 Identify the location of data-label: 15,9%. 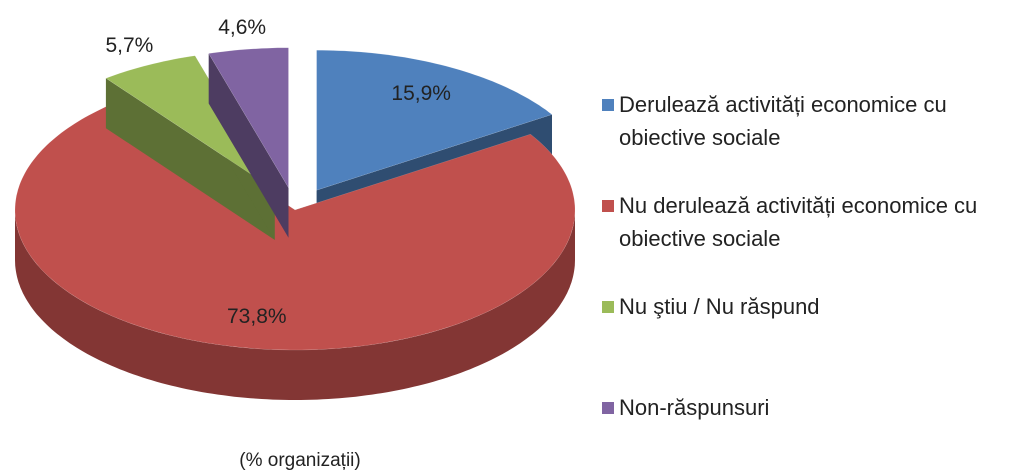
(421, 93).